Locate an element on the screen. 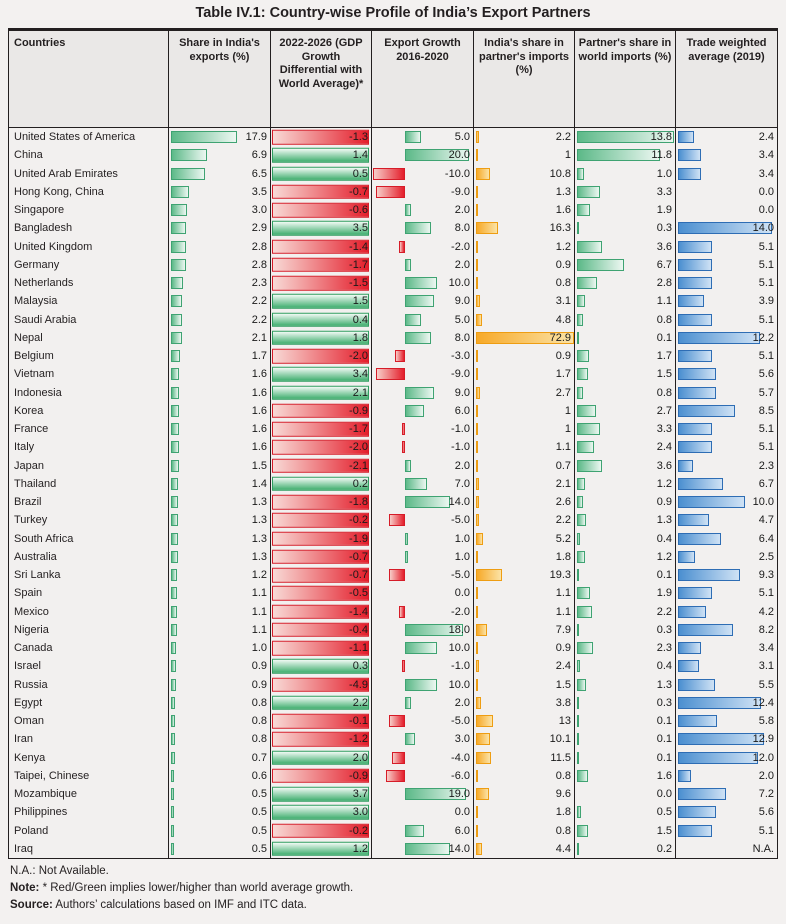 This screenshot has height=924, width=786. india-share-cell: 1.5 is located at coordinates (524, 684).